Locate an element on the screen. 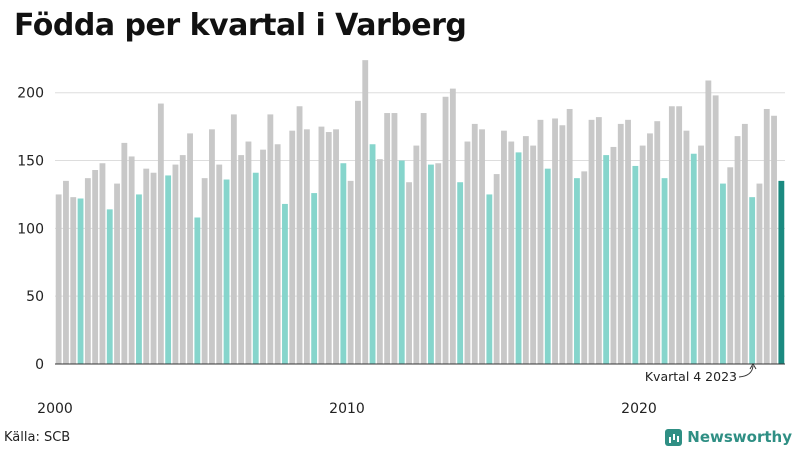  annotation: Kvartal 4 2023 is located at coordinates (701, 373).